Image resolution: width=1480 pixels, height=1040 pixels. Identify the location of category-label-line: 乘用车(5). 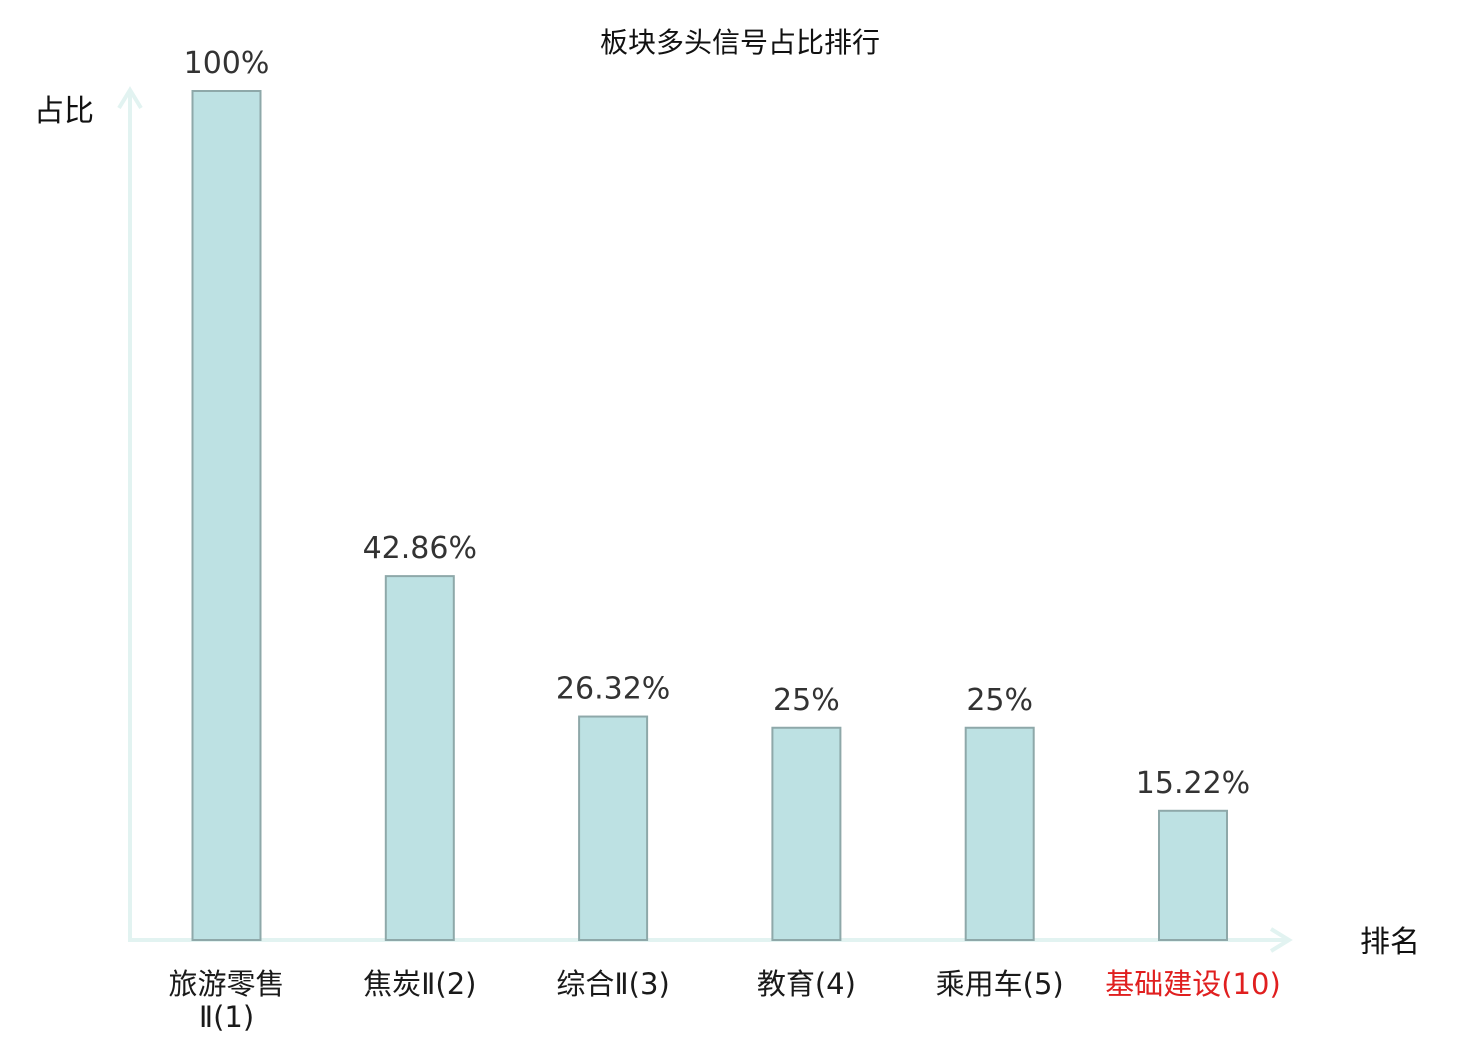
(1000, 984).